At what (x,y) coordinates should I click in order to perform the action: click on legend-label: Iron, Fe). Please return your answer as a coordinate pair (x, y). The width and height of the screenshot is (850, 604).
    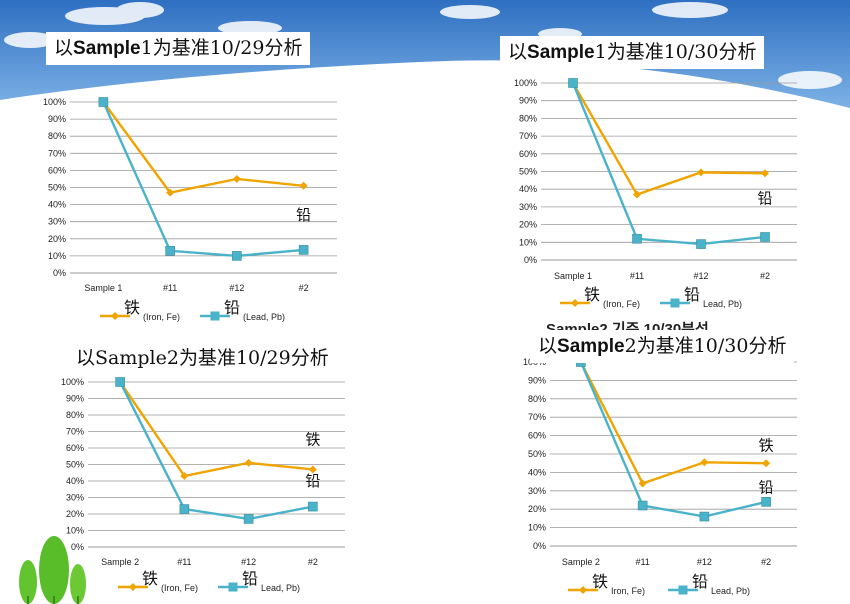
    Looking at the image, I should click on (628, 591).